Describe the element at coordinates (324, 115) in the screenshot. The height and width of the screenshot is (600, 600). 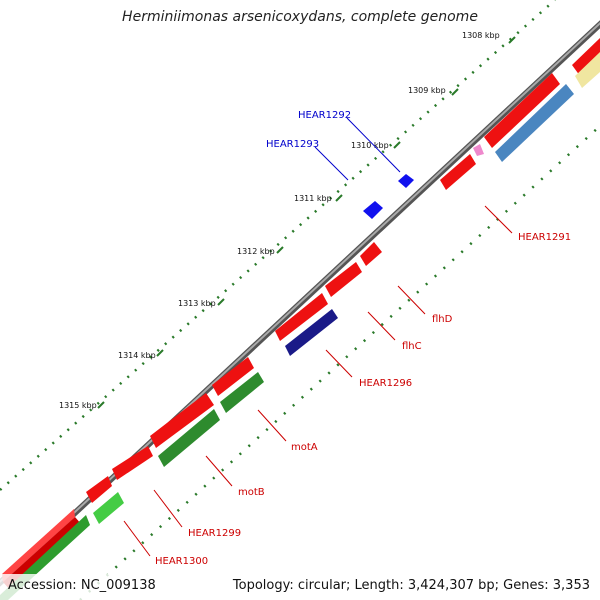
I see `gene-label-hear1292: HEAR1292` at that location.